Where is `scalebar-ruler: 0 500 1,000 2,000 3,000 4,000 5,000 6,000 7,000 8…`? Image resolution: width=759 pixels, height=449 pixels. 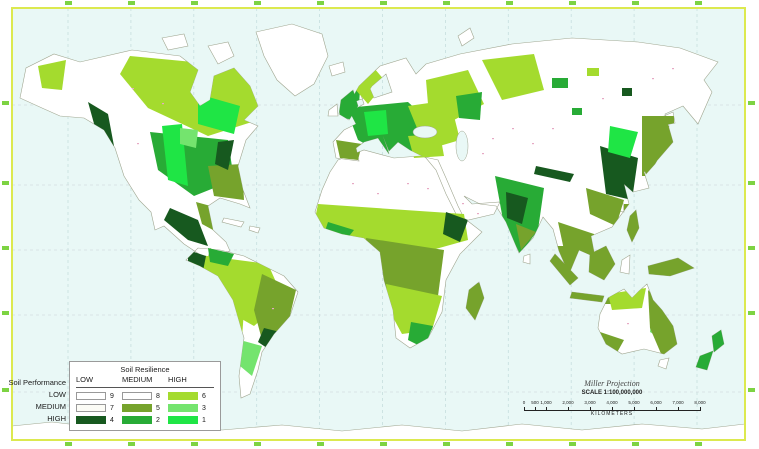 scalebar-ruler: 0 500 1,000 2,000 3,000 4,000 5,000 6,000 7,000 8… is located at coordinates (614, 405).